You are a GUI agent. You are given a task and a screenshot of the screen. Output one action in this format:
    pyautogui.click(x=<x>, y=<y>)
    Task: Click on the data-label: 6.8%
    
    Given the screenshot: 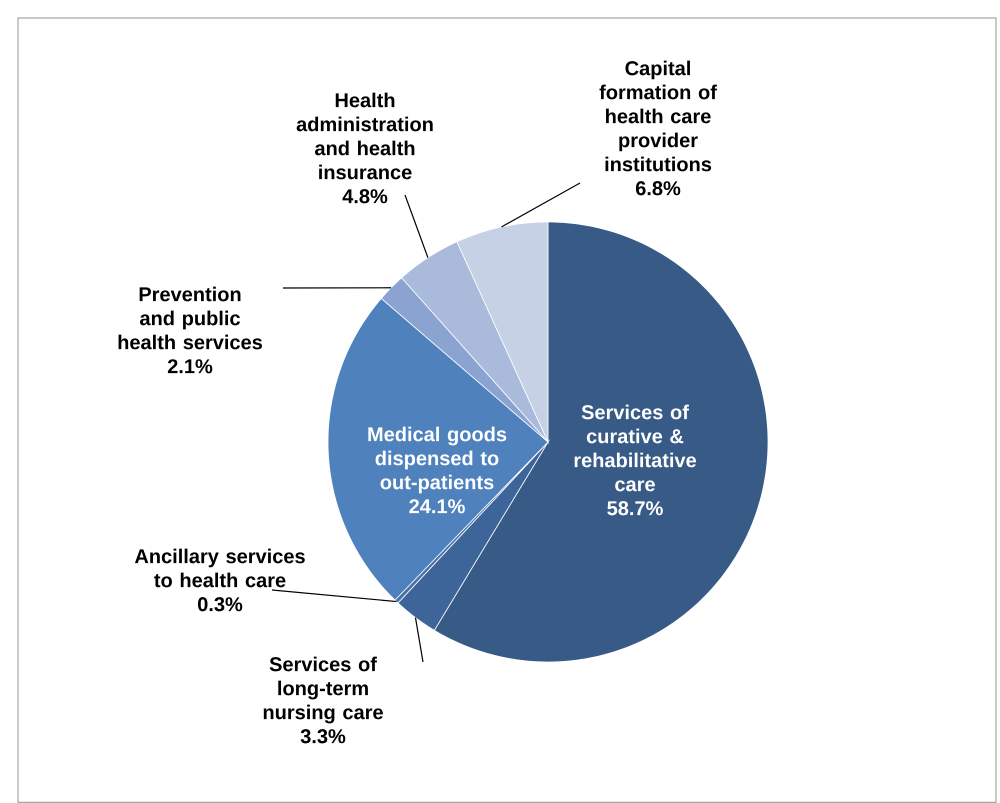 What is the action you would take?
    pyautogui.click(x=658, y=188)
    